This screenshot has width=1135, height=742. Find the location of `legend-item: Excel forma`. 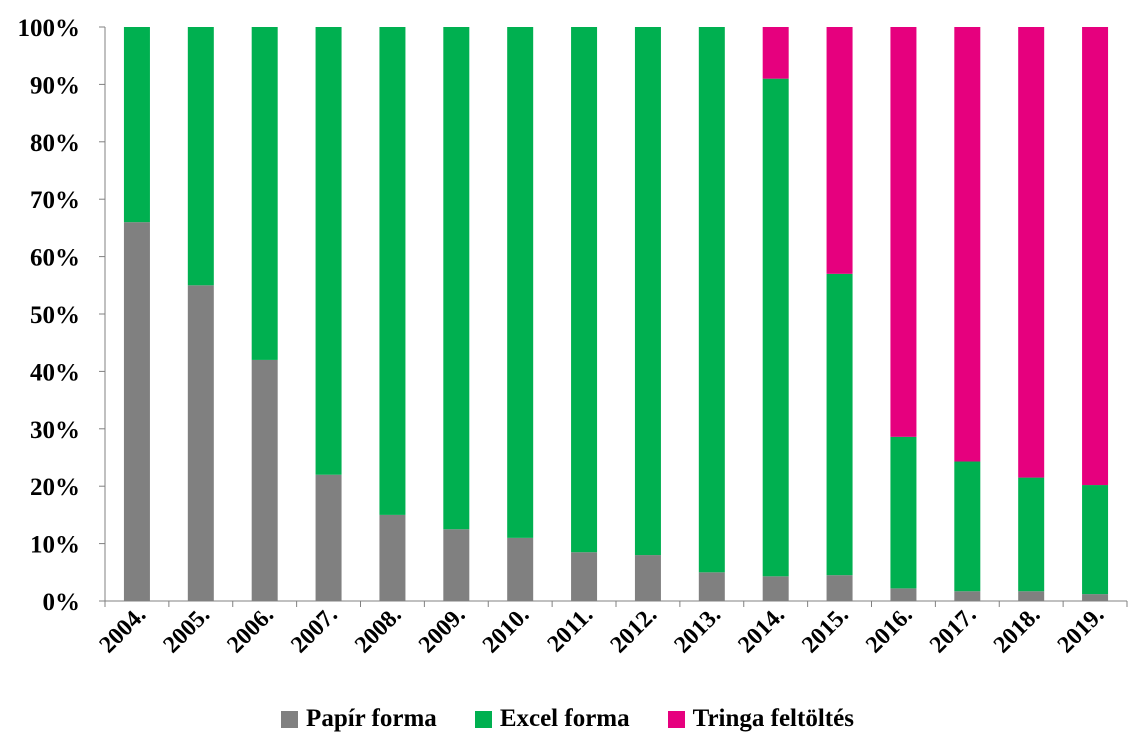

legend-item: Excel forma is located at coordinates (552, 719).